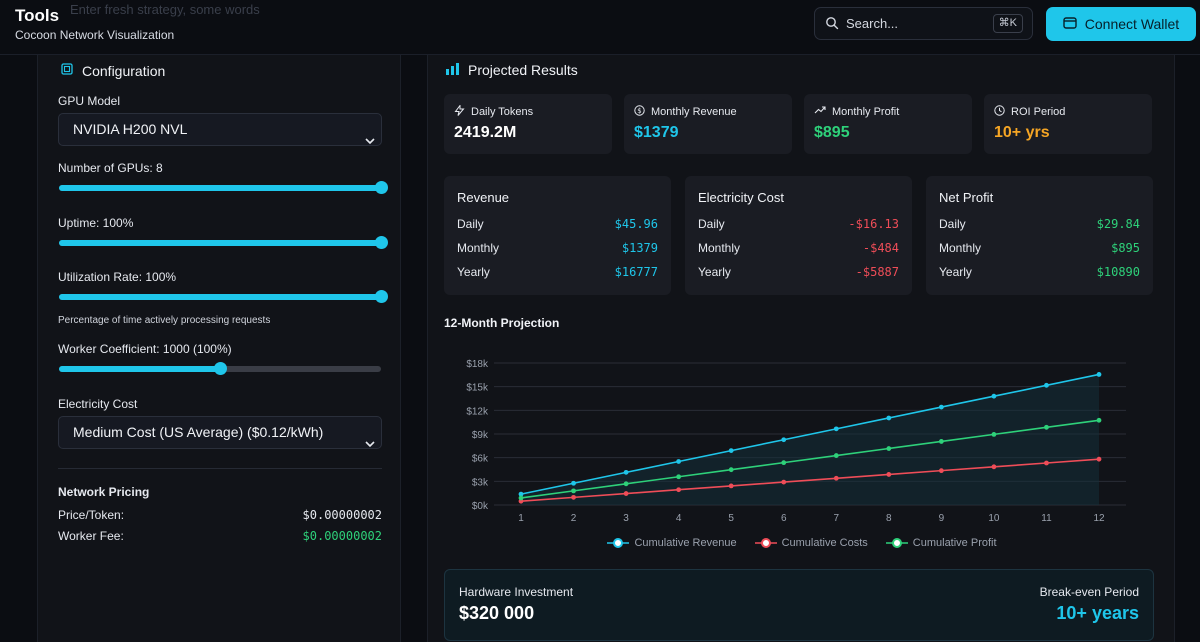 The width and height of the screenshot is (1200, 642). Describe the element at coordinates (110, 168) in the screenshot. I see `num-gpus-label: Number of GPUs: 8` at that location.